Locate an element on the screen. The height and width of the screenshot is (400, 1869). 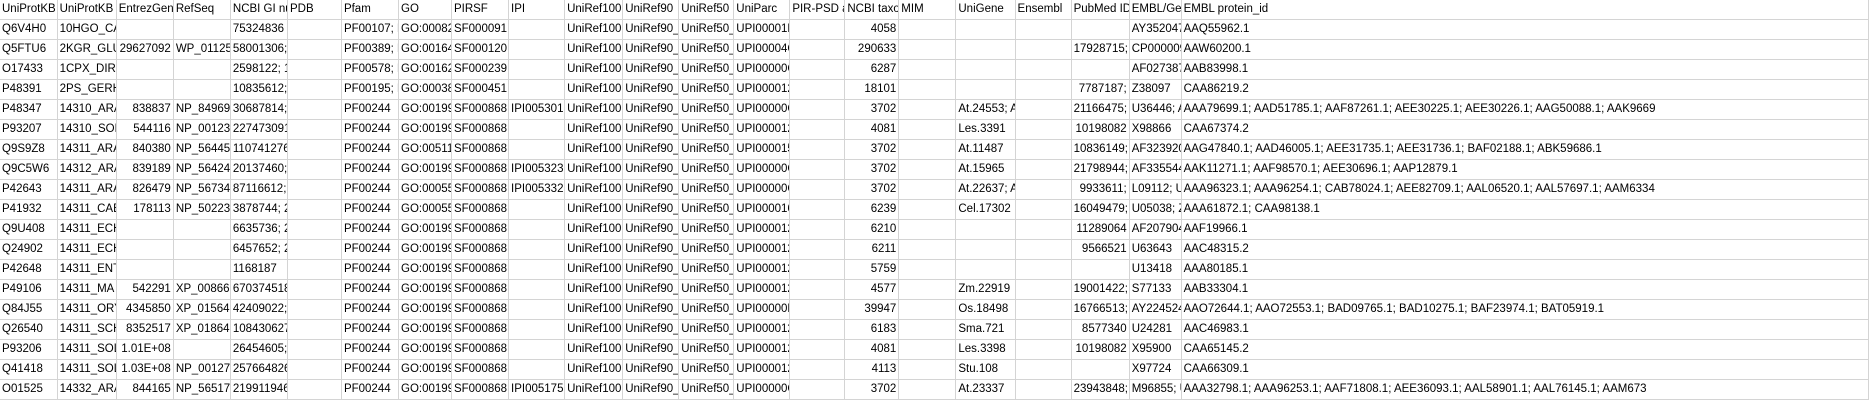
cell: UPI000012 T07385 is located at coordinates (762, 129).